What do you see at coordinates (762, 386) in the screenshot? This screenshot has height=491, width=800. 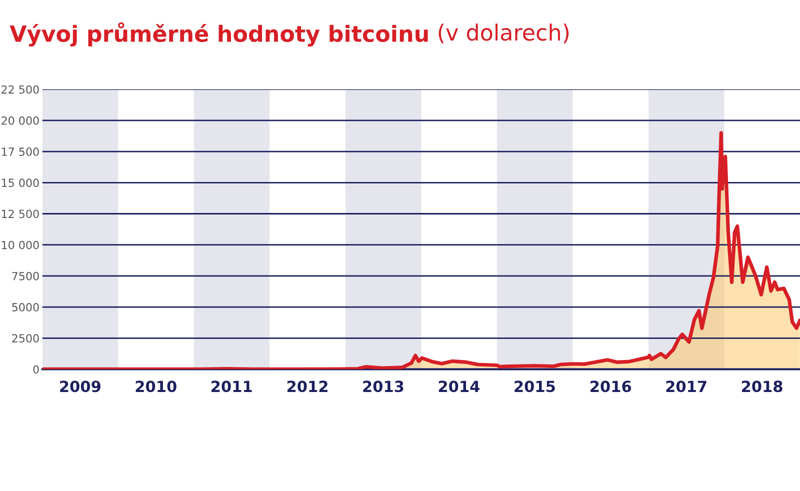 I see `x-tick-label: 2018` at bounding box center [762, 386].